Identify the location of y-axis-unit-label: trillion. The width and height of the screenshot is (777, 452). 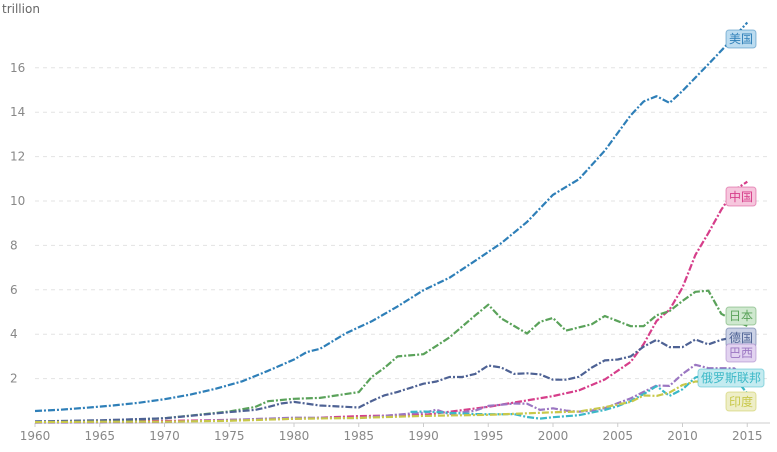
(21, 9).